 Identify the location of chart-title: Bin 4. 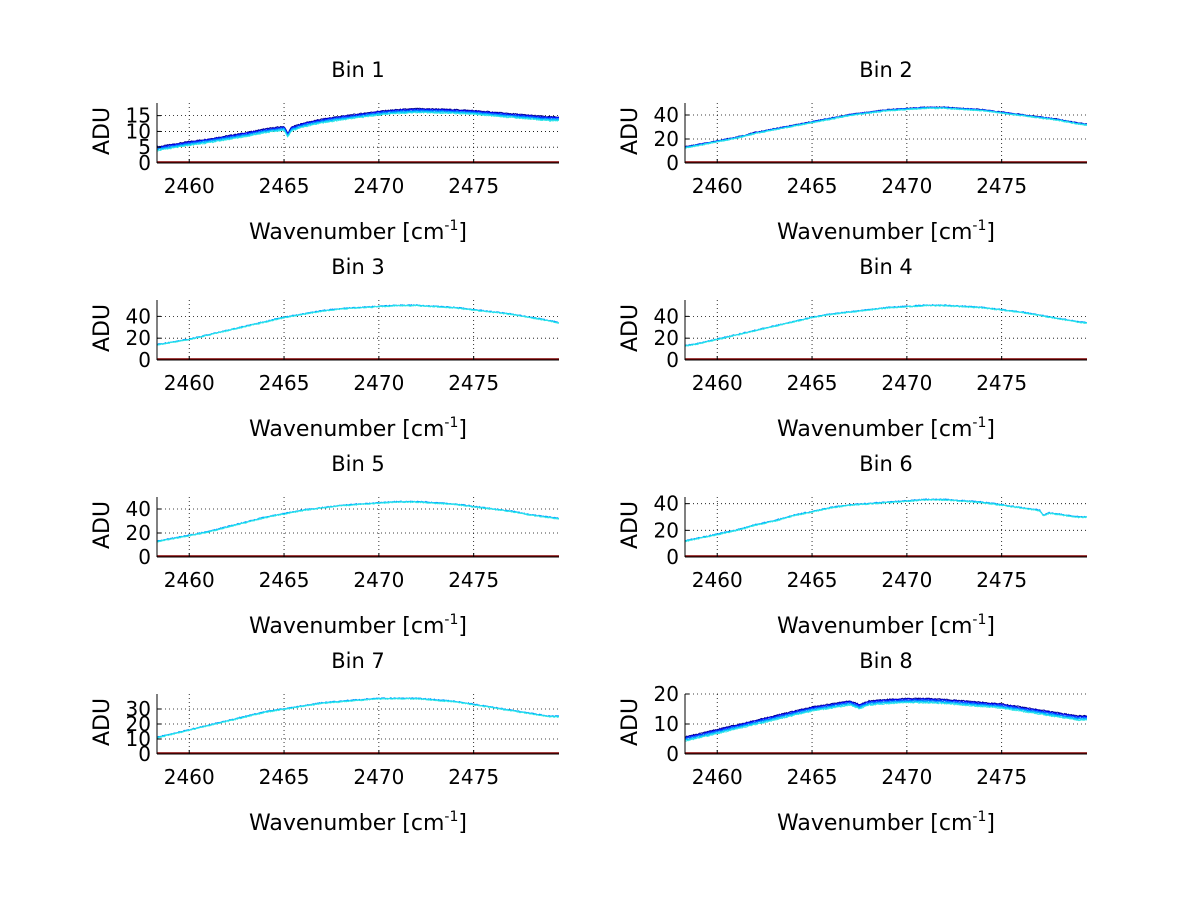
(886, 267).